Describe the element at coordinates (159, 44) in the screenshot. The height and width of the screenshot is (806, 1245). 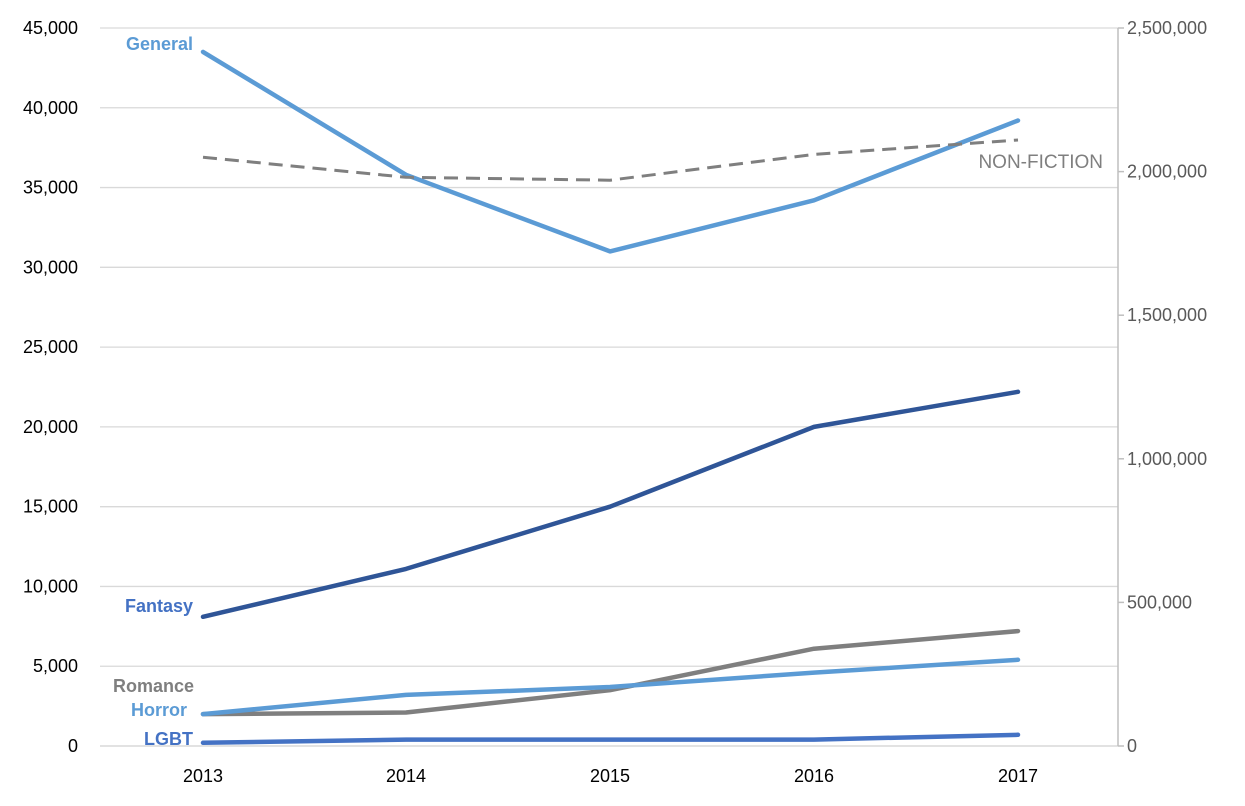
I see `series-label-general: General` at that location.